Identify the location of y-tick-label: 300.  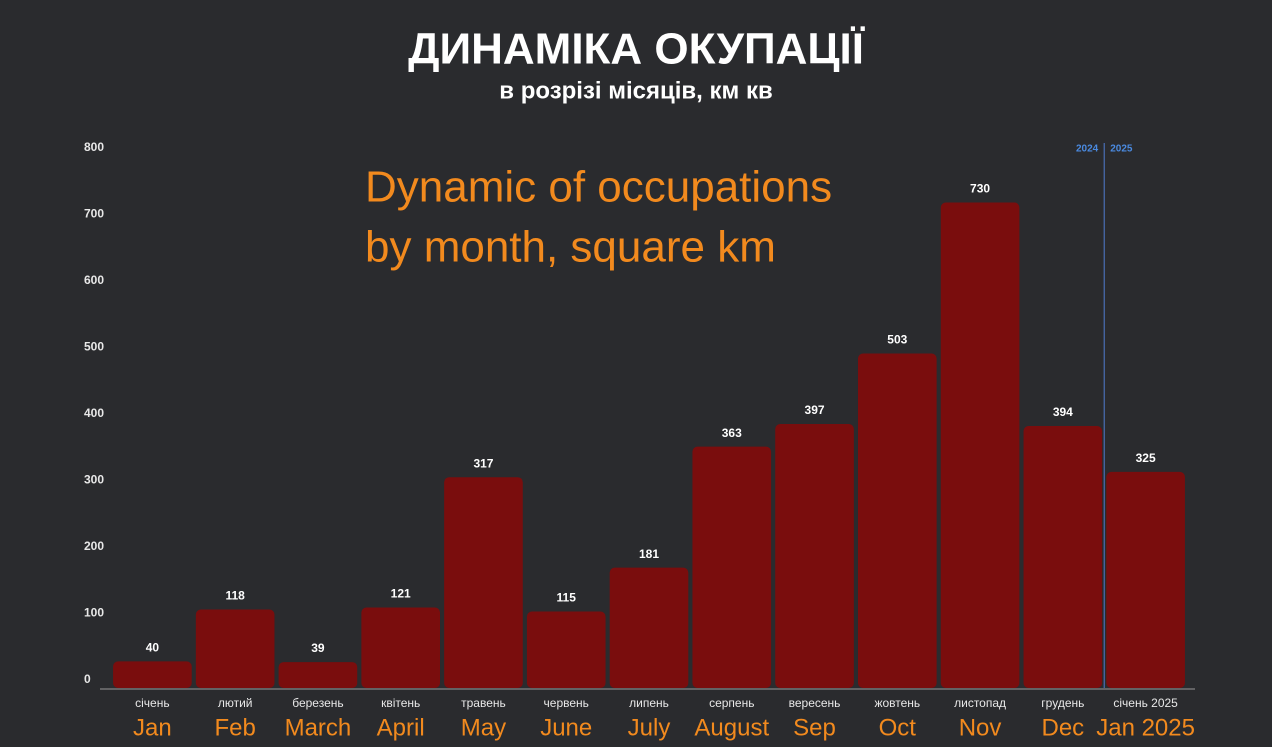
(94, 480).